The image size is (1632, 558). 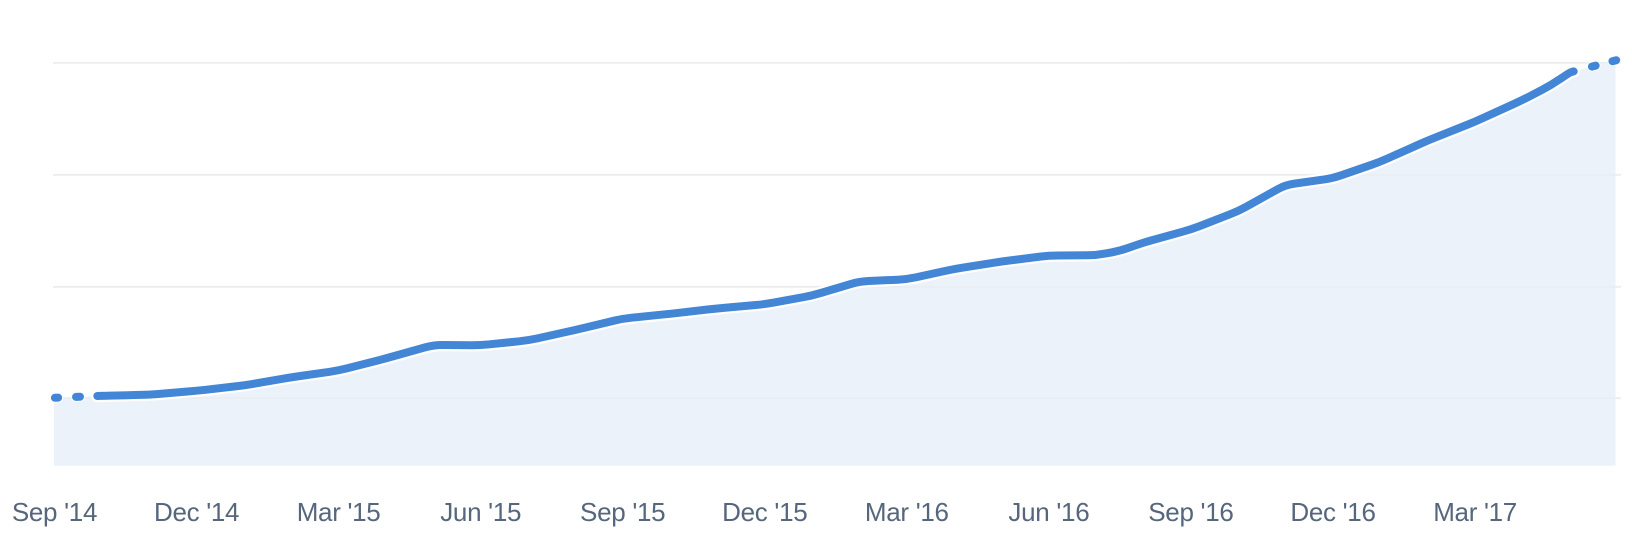 What do you see at coordinates (480, 512) in the screenshot?
I see `svg-text: Jun '15` at bounding box center [480, 512].